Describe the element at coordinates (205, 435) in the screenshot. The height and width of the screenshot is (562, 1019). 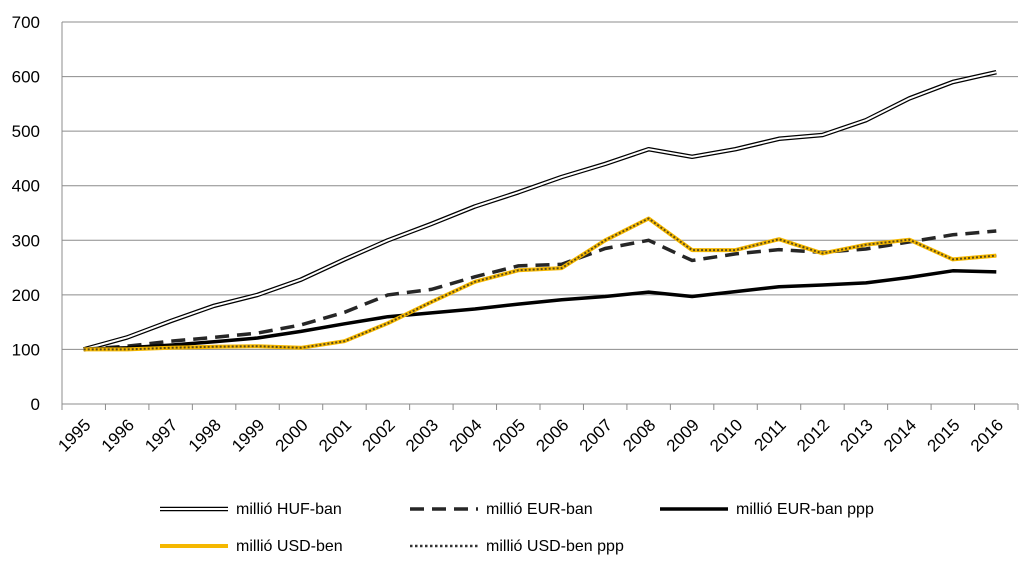
I see `x-tick-label: 1998` at that location.